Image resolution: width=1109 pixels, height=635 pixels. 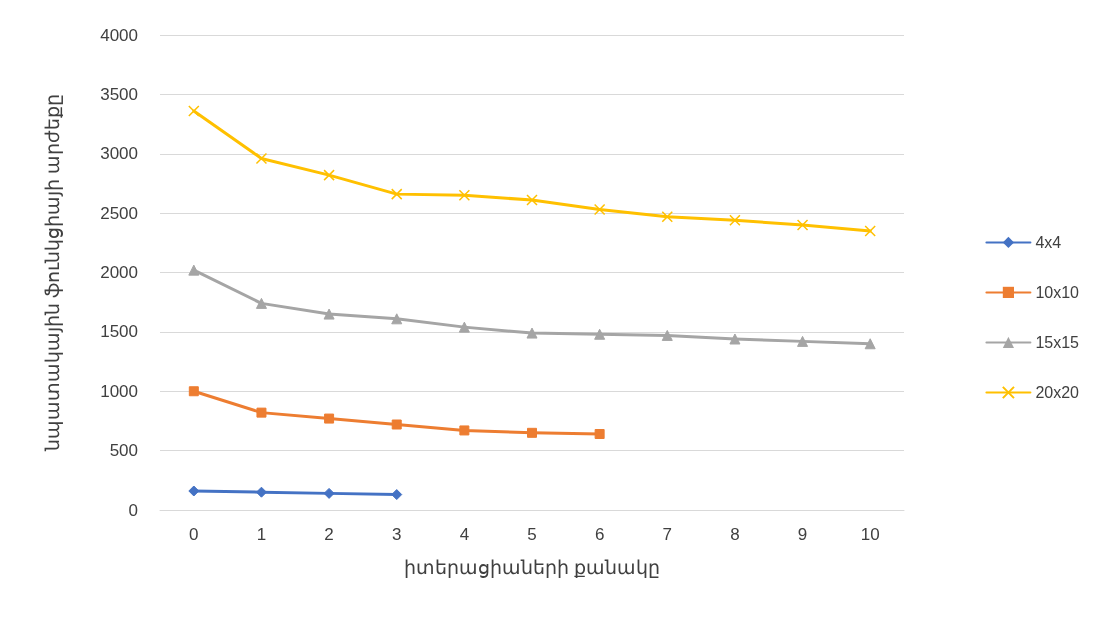 I want to click on y-tick-label: 2500, so click(x=119, y=213).